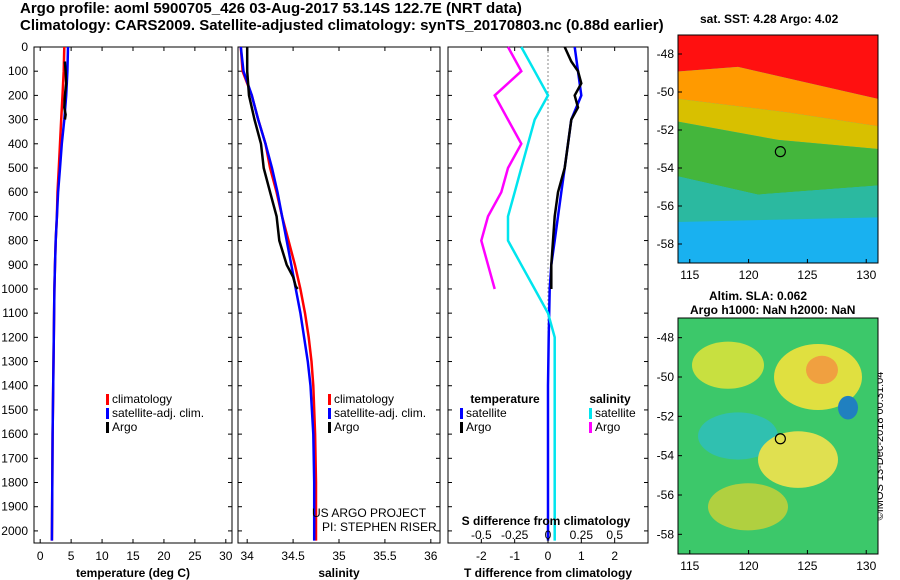 This screenshot has height=580, width=900. I want to click on x-tick-label: 34, so click(248, 556).